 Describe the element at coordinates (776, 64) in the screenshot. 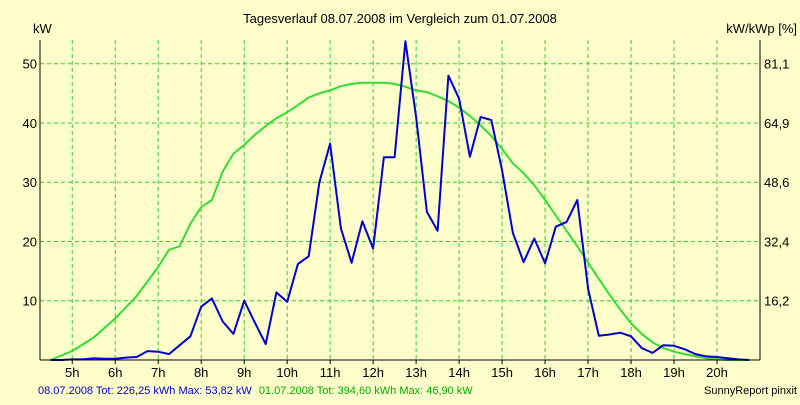

I see `y-tick-label-right-81,1: 81,1` at that location.